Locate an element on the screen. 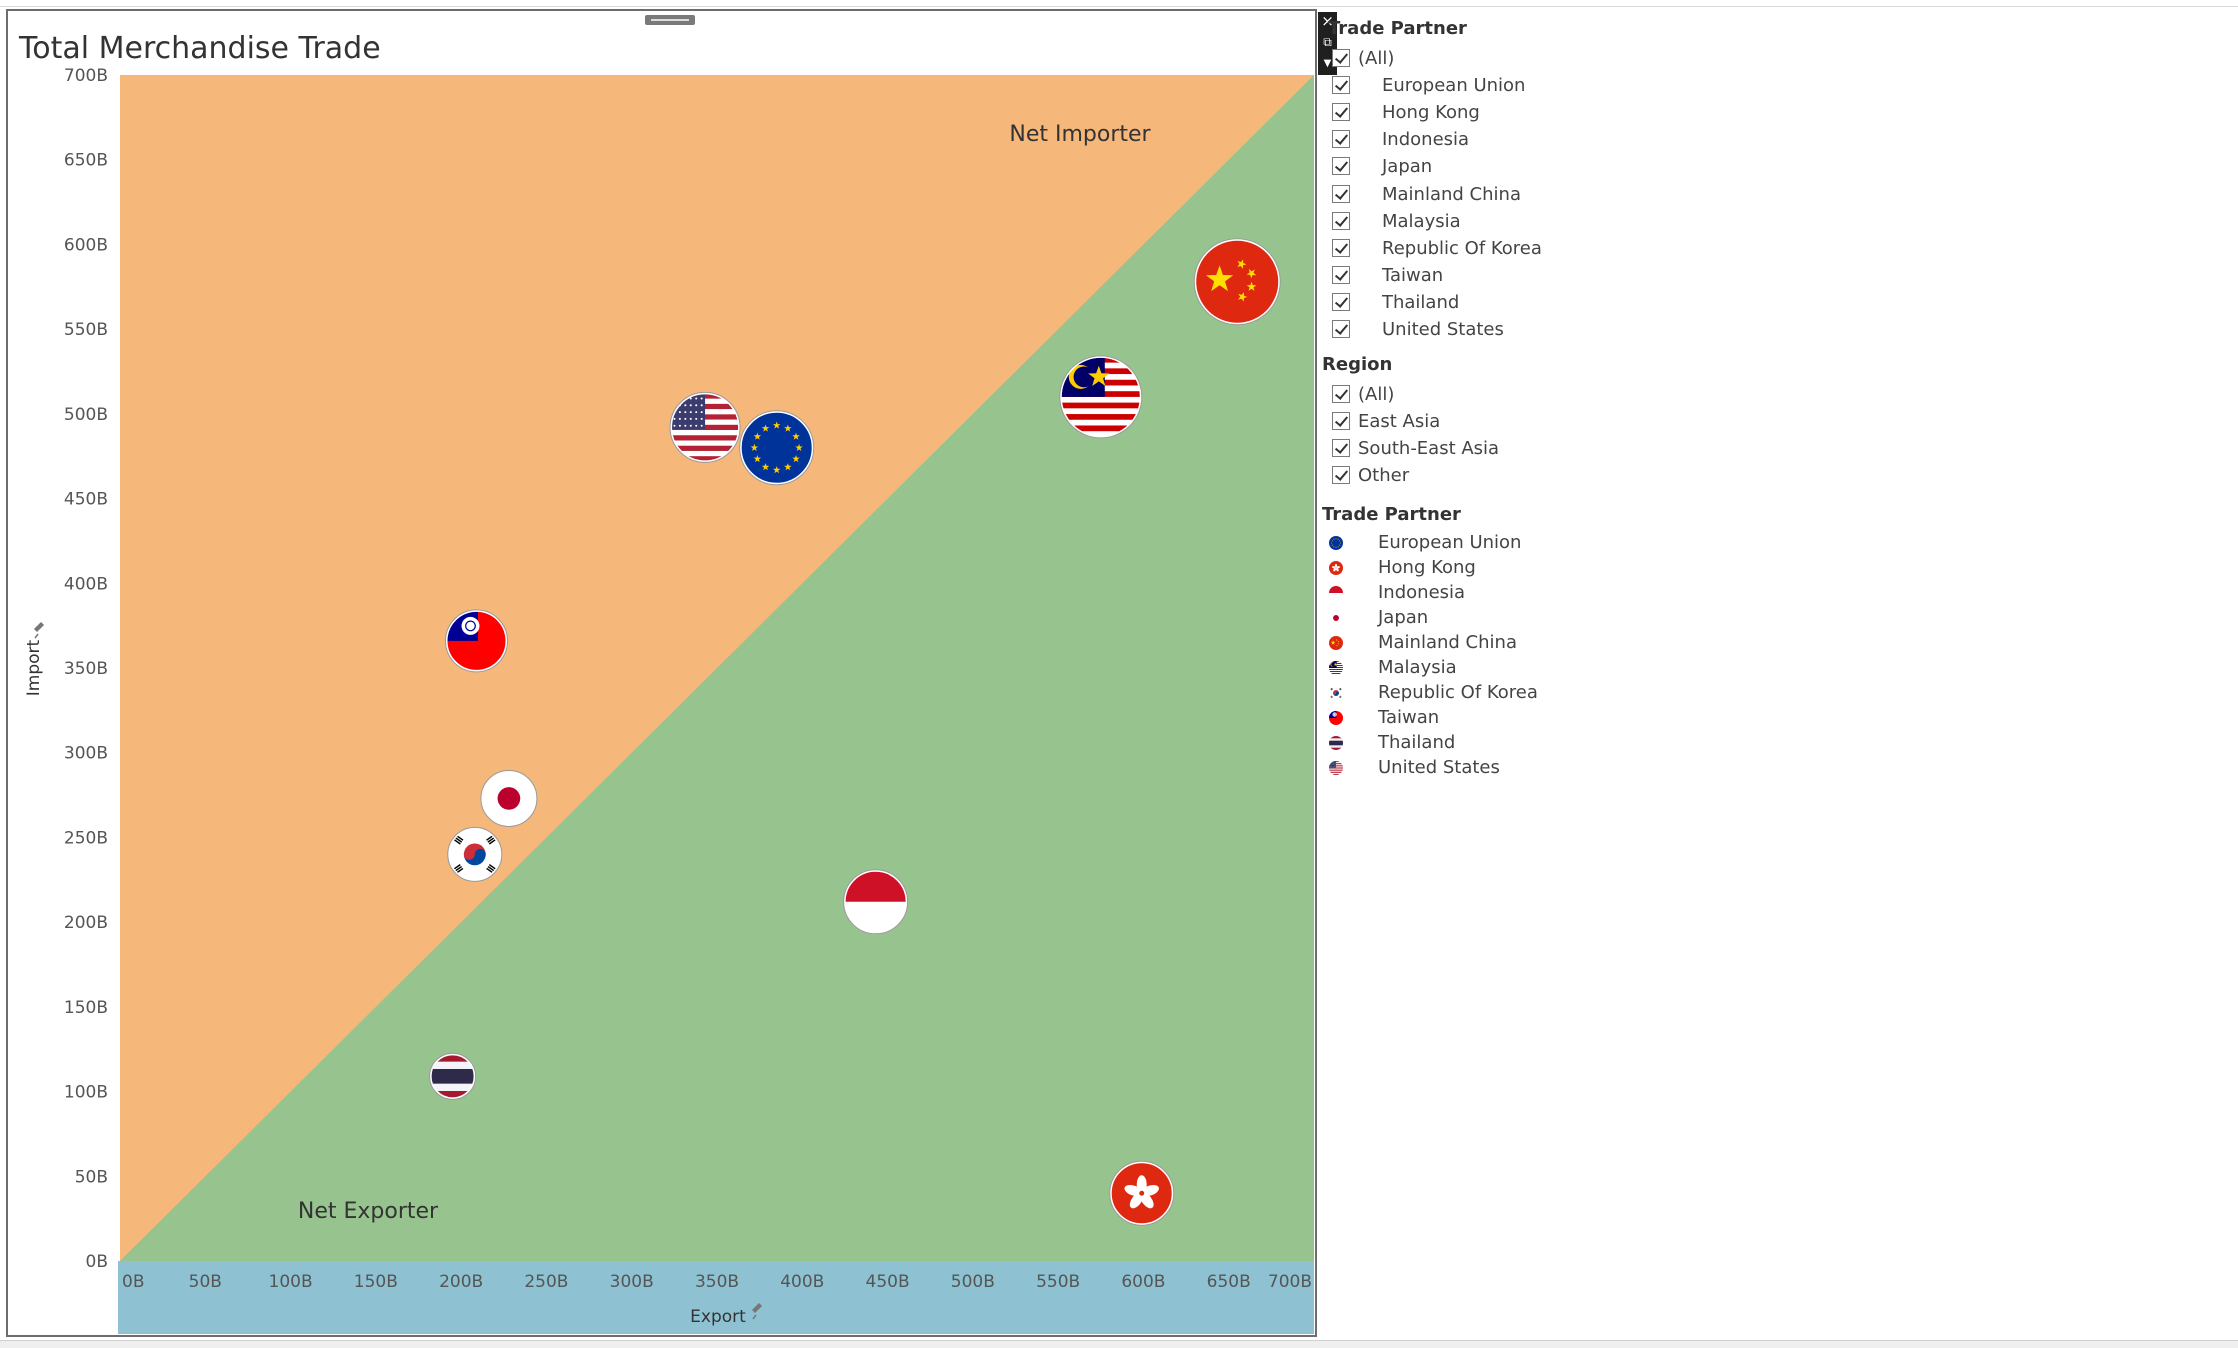 The image size is (2238, 1348). legend-item-label: Republic Of Korea is located at coordinates (1458, 692).